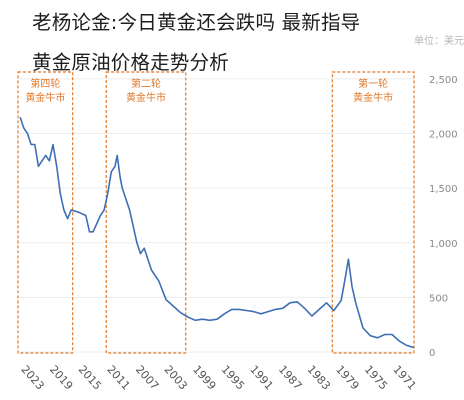  I want to click on x-tick-label: 1971, so click(404, 378).